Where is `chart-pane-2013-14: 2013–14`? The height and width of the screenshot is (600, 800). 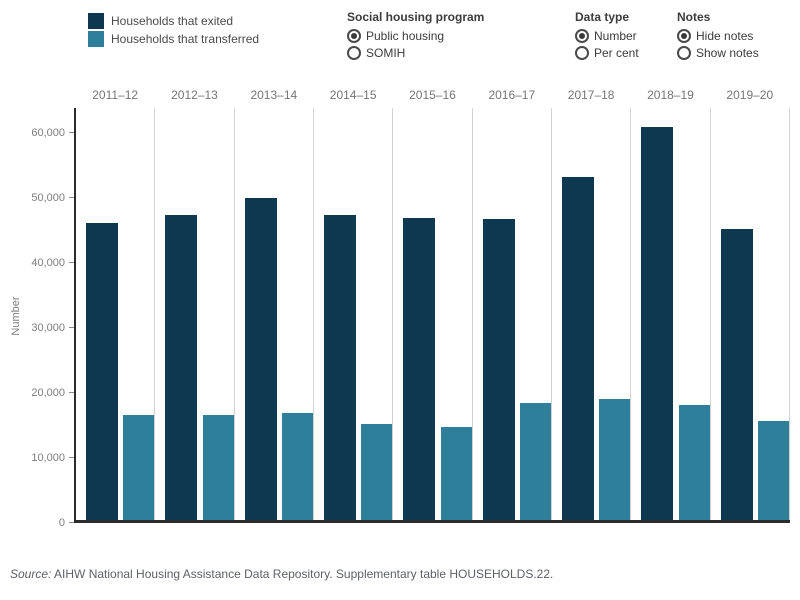 chart-pane-2013-14: 2013–14 is located at coordinates (274, 304).